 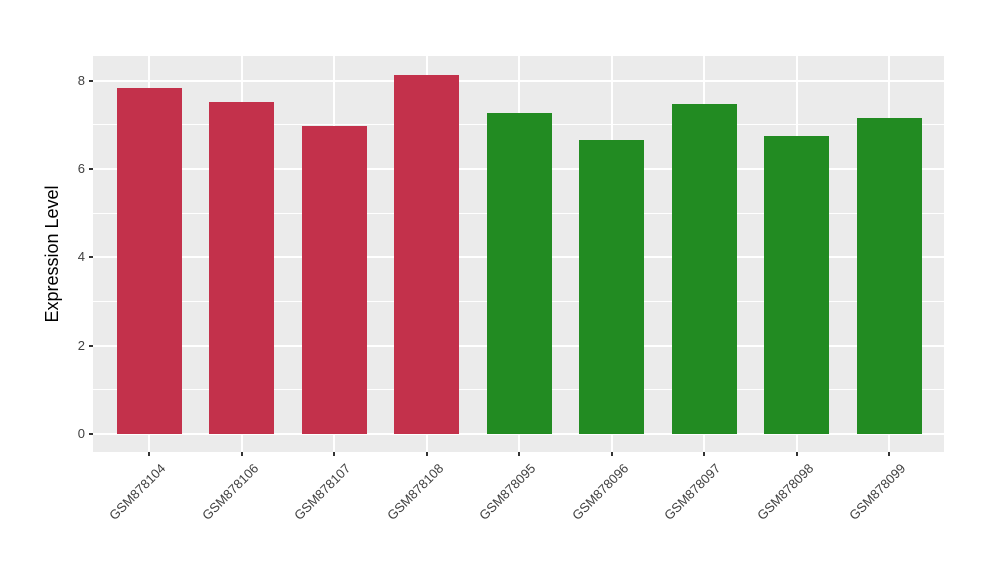 I want to click on x-tick-mark-GSM878106, so click(x=241, y=454).